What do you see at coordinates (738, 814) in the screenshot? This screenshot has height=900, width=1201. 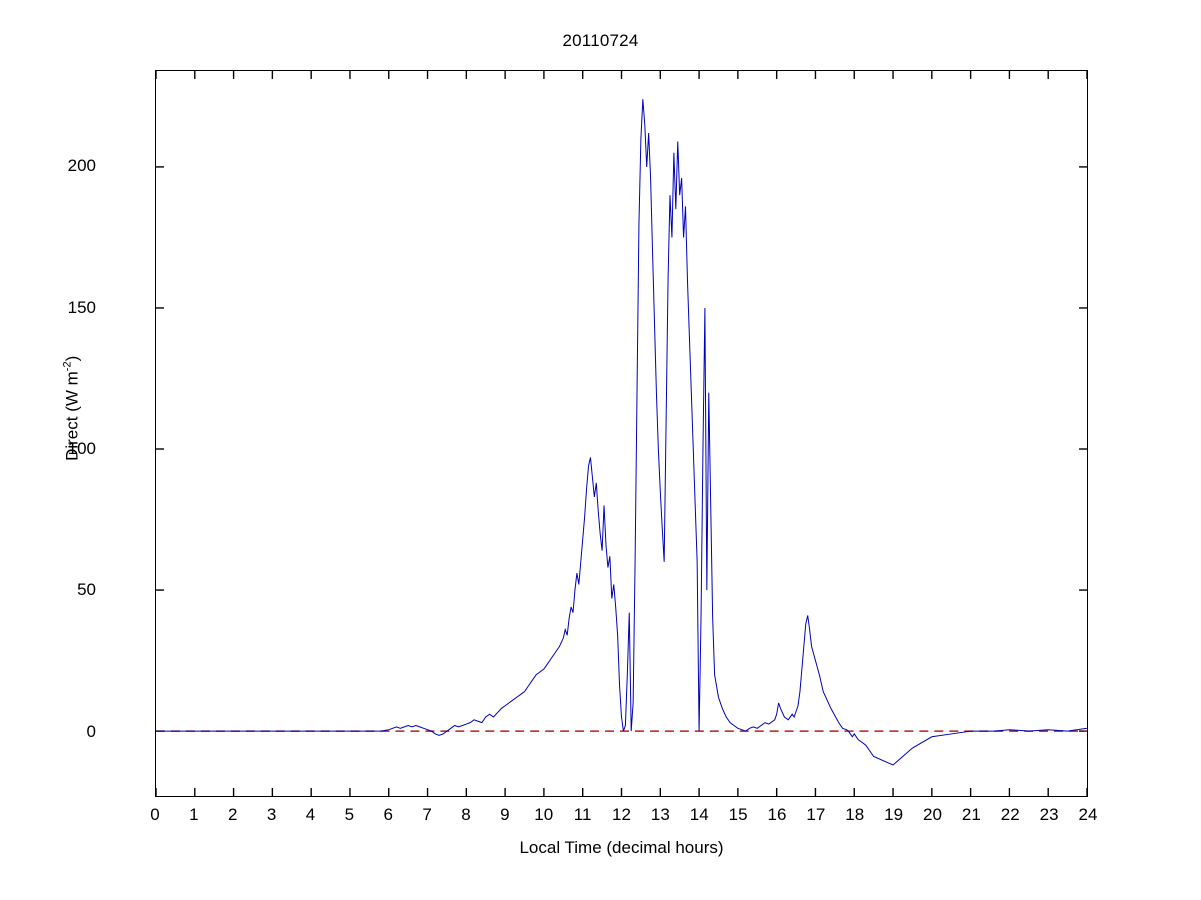 I see `x-tick-label: 15` at bounding box center [738, 814].